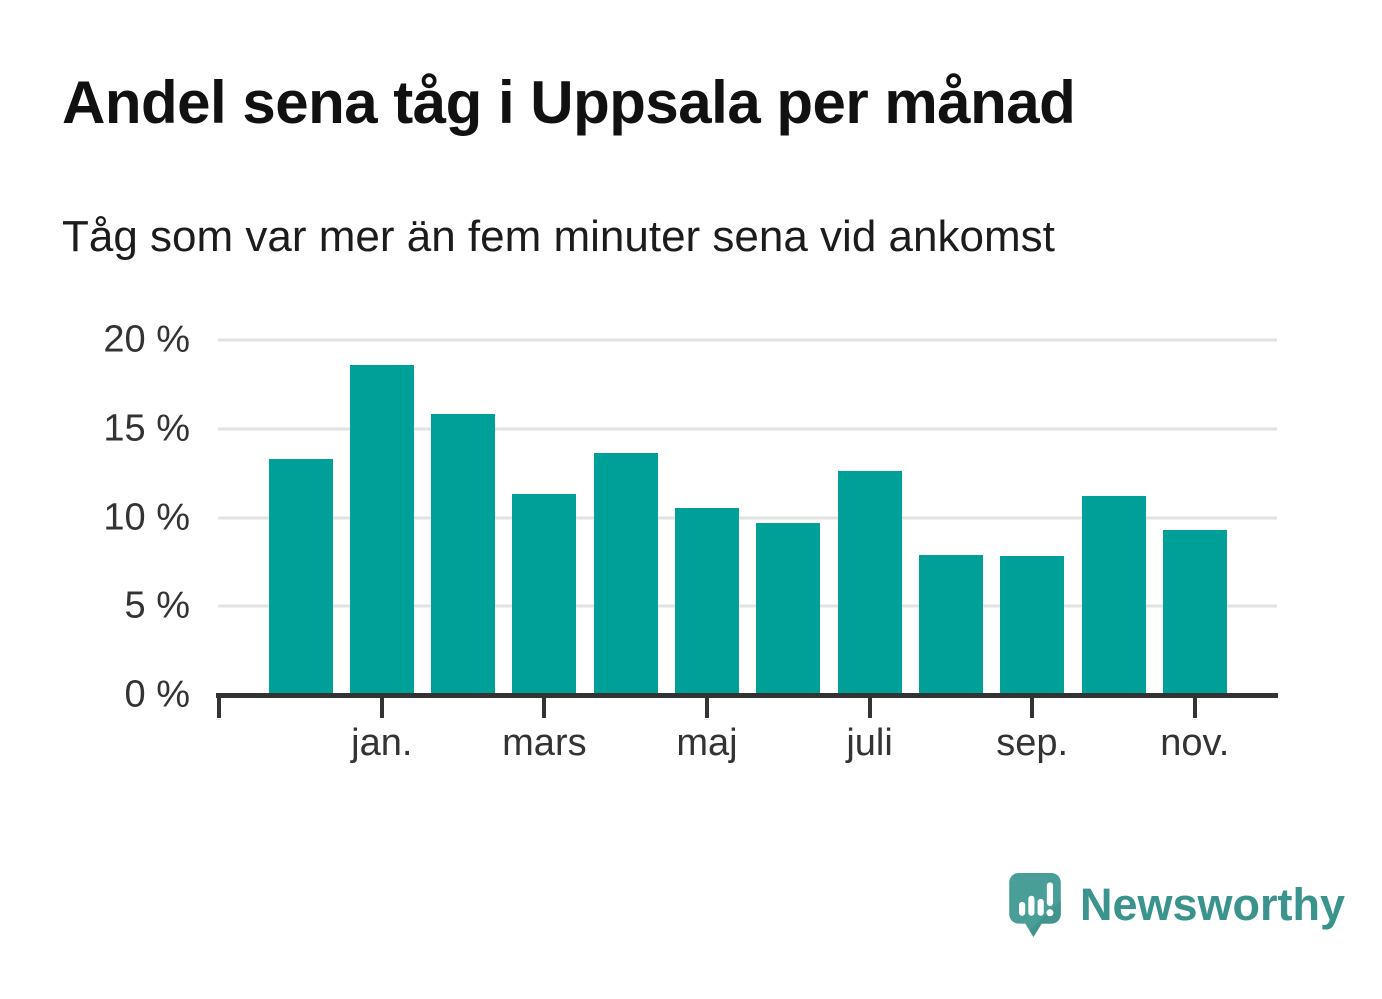 Image resolution: width=1382 pixels, height=999 pixels. What do you see at coordinates (950, 624) in the screenshot?
I see `bar-aug.` at bounding box center [950, 624].